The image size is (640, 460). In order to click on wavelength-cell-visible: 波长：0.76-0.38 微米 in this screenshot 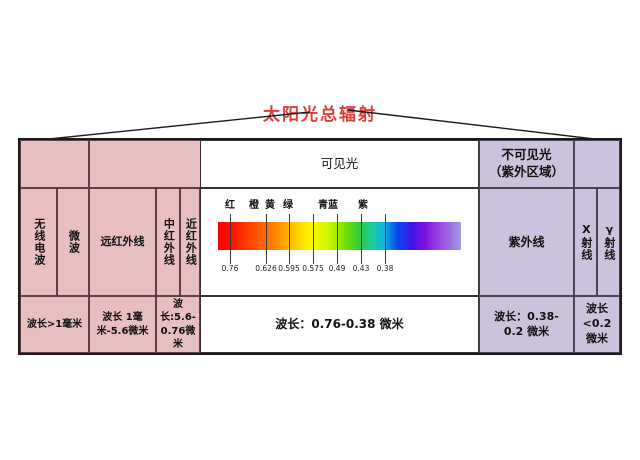, I will do `click(339, 324)`.